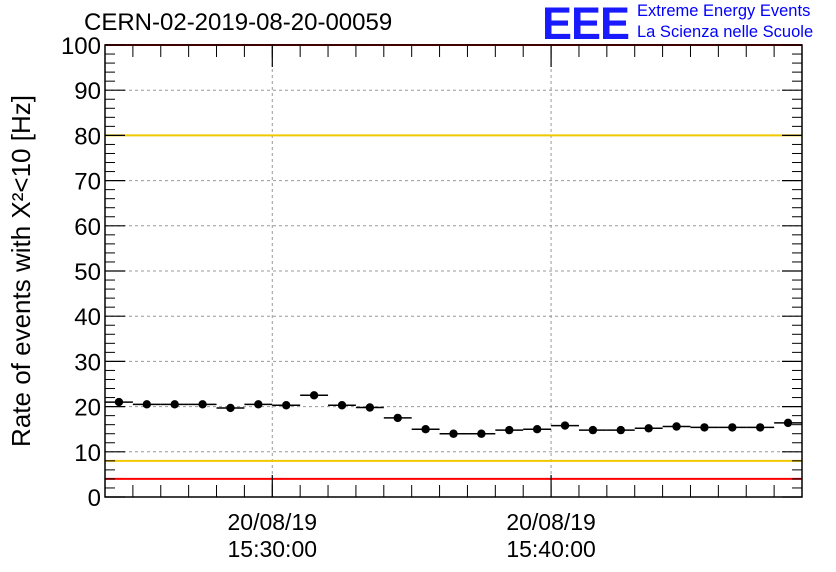  I want to click on chart-title: CERN-02-2019-08-20-00059, so click(238, 22).